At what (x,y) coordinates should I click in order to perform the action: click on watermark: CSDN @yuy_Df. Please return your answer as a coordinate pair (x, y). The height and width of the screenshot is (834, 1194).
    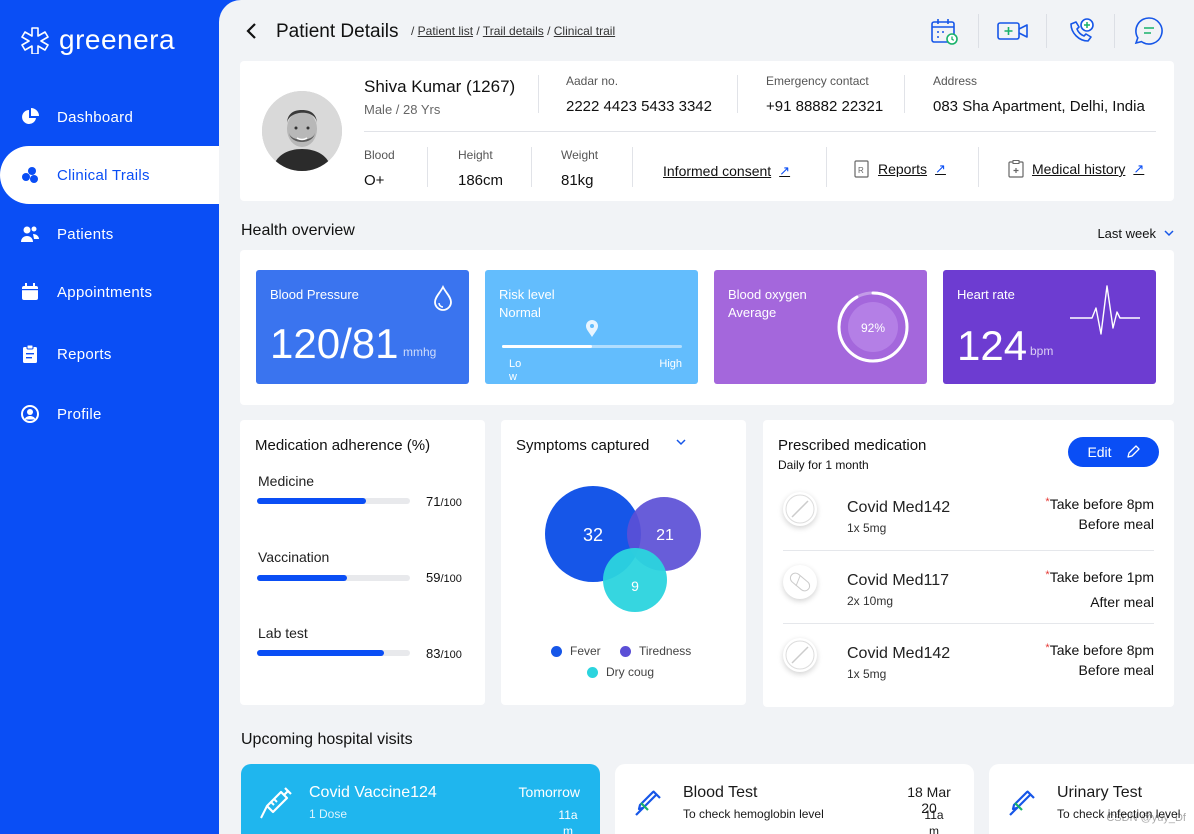
    Looking at the image, I should click on (1146, 818).